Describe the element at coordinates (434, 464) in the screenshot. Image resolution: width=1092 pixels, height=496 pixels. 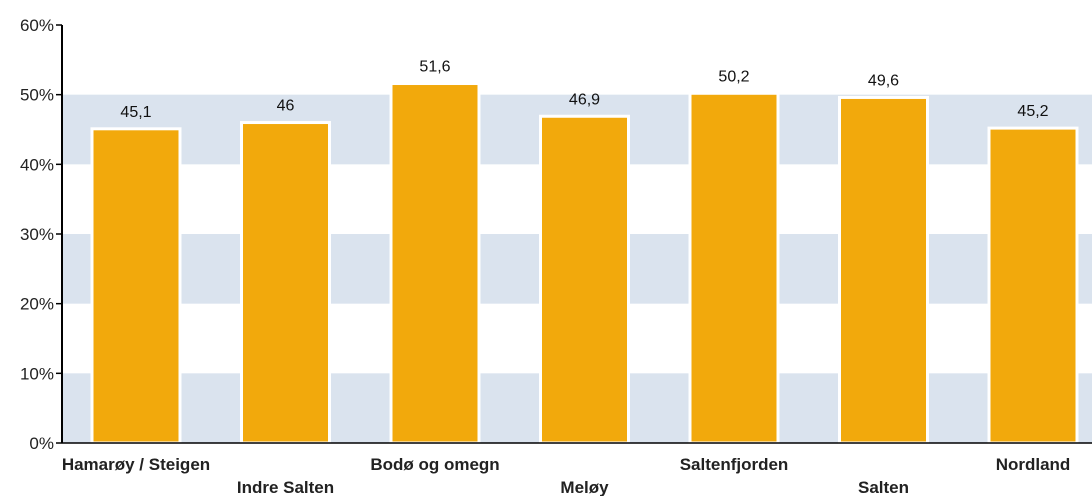
I see `category-label: Bodø og omegn` at that location.